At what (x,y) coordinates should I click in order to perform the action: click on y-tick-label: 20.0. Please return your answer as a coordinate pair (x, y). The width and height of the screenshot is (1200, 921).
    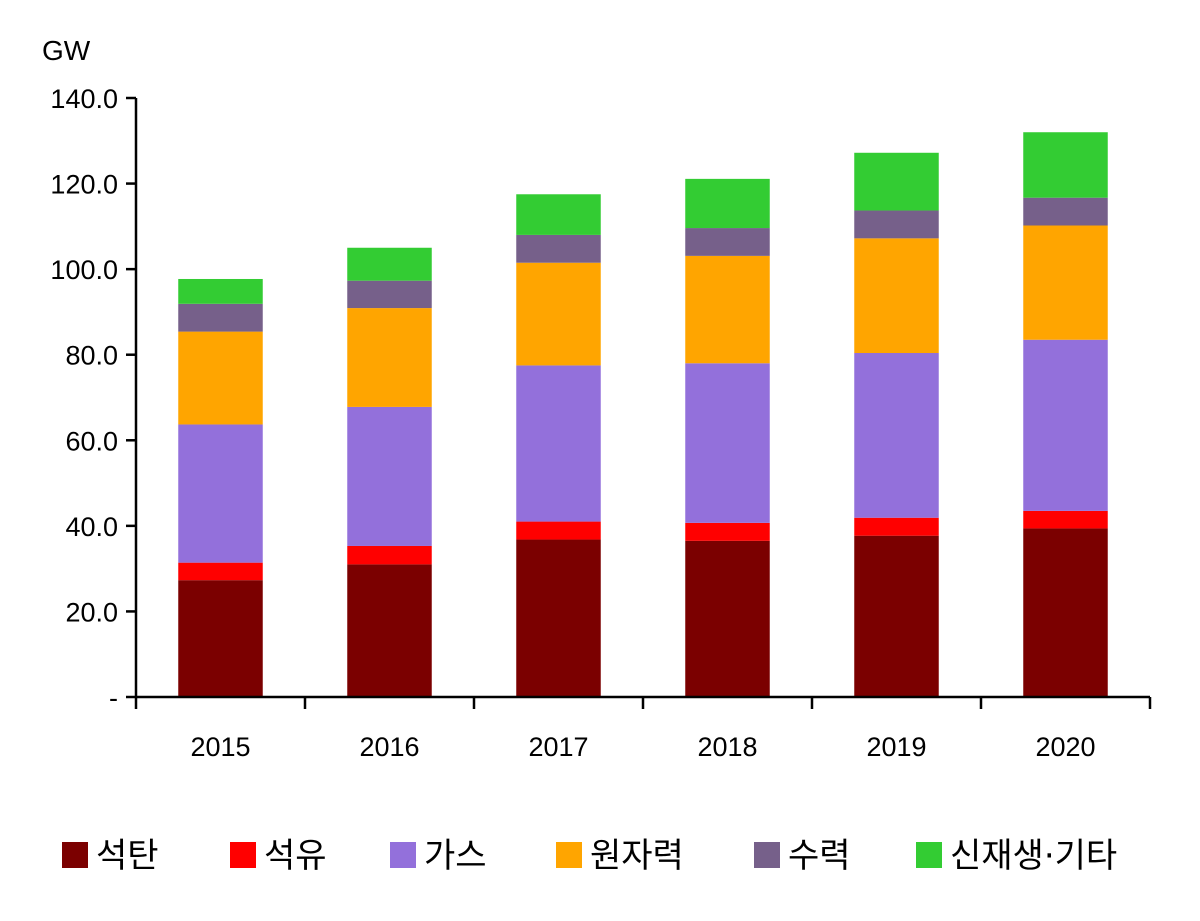
    Looking at the image, I should click on (91, 612).